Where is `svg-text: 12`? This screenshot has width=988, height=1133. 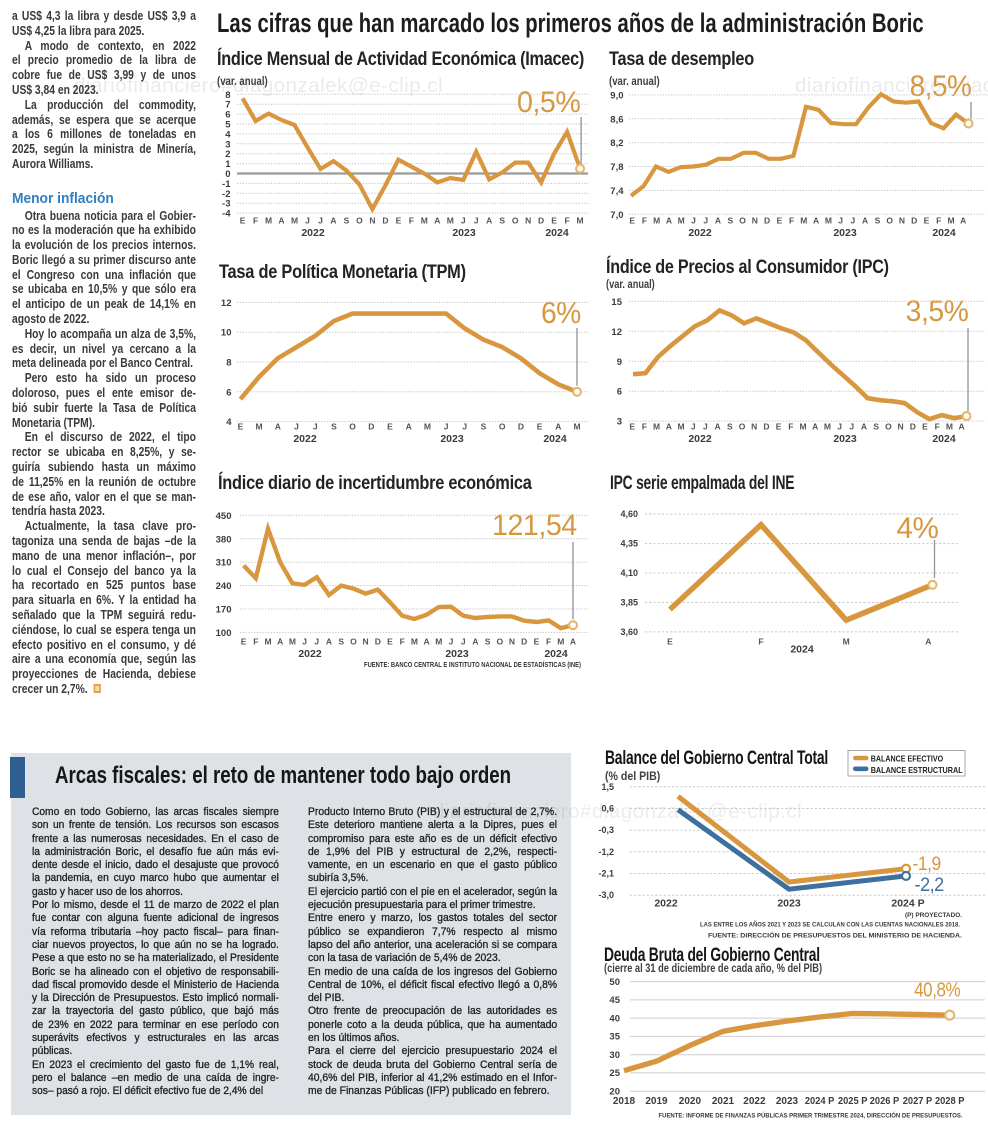 svg-text: 12 is located at coordinates (616, 332).